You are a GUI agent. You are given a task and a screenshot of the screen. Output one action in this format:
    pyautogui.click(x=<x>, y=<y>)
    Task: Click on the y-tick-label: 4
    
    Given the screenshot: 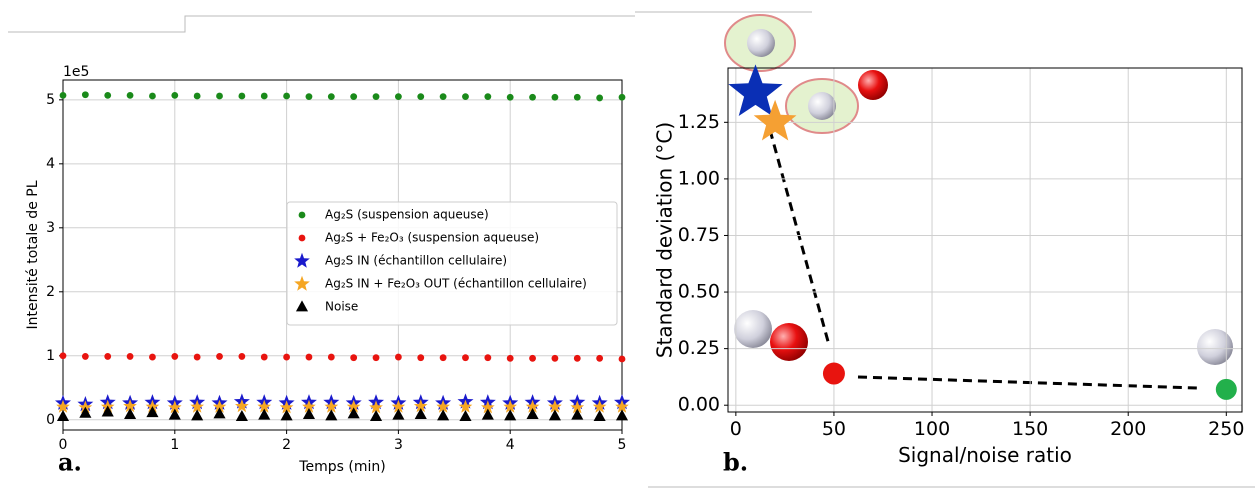 What is the action you would take?
    pyautogui.click(x=50, y=164)
    